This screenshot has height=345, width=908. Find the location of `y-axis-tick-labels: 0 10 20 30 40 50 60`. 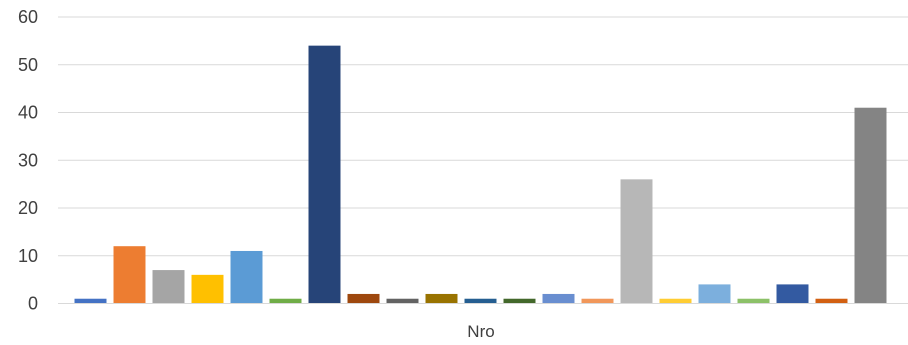

y-axis-tick-labels: 0 10 20 30 40 50 60 is located at coordinates (28, 160).